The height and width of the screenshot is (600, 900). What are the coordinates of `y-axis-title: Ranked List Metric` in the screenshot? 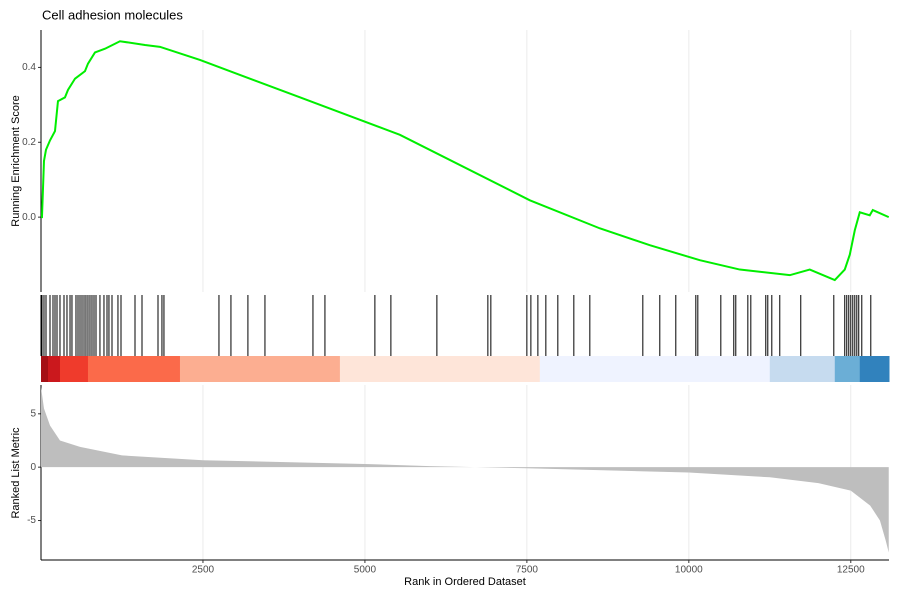 It's located at (16, 473).